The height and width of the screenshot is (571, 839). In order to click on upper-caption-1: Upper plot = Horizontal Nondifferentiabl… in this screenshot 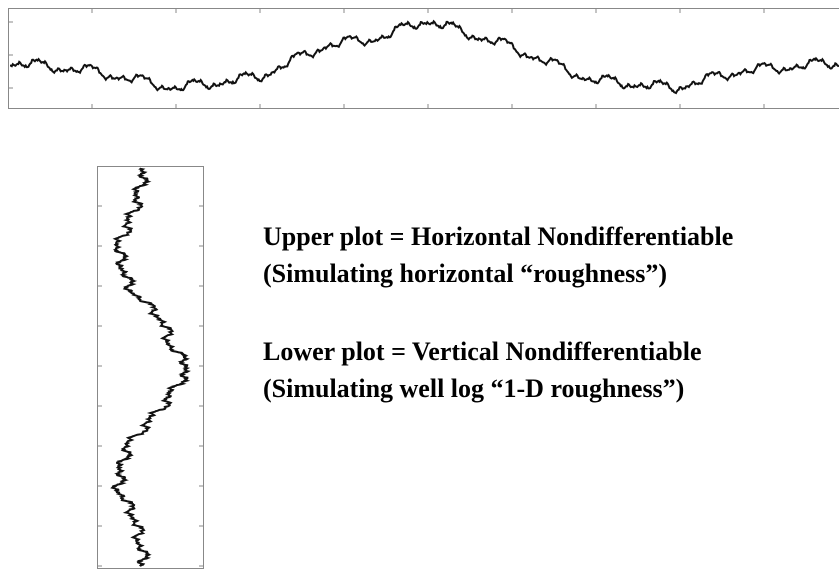, I will do `click(498, 236)`.